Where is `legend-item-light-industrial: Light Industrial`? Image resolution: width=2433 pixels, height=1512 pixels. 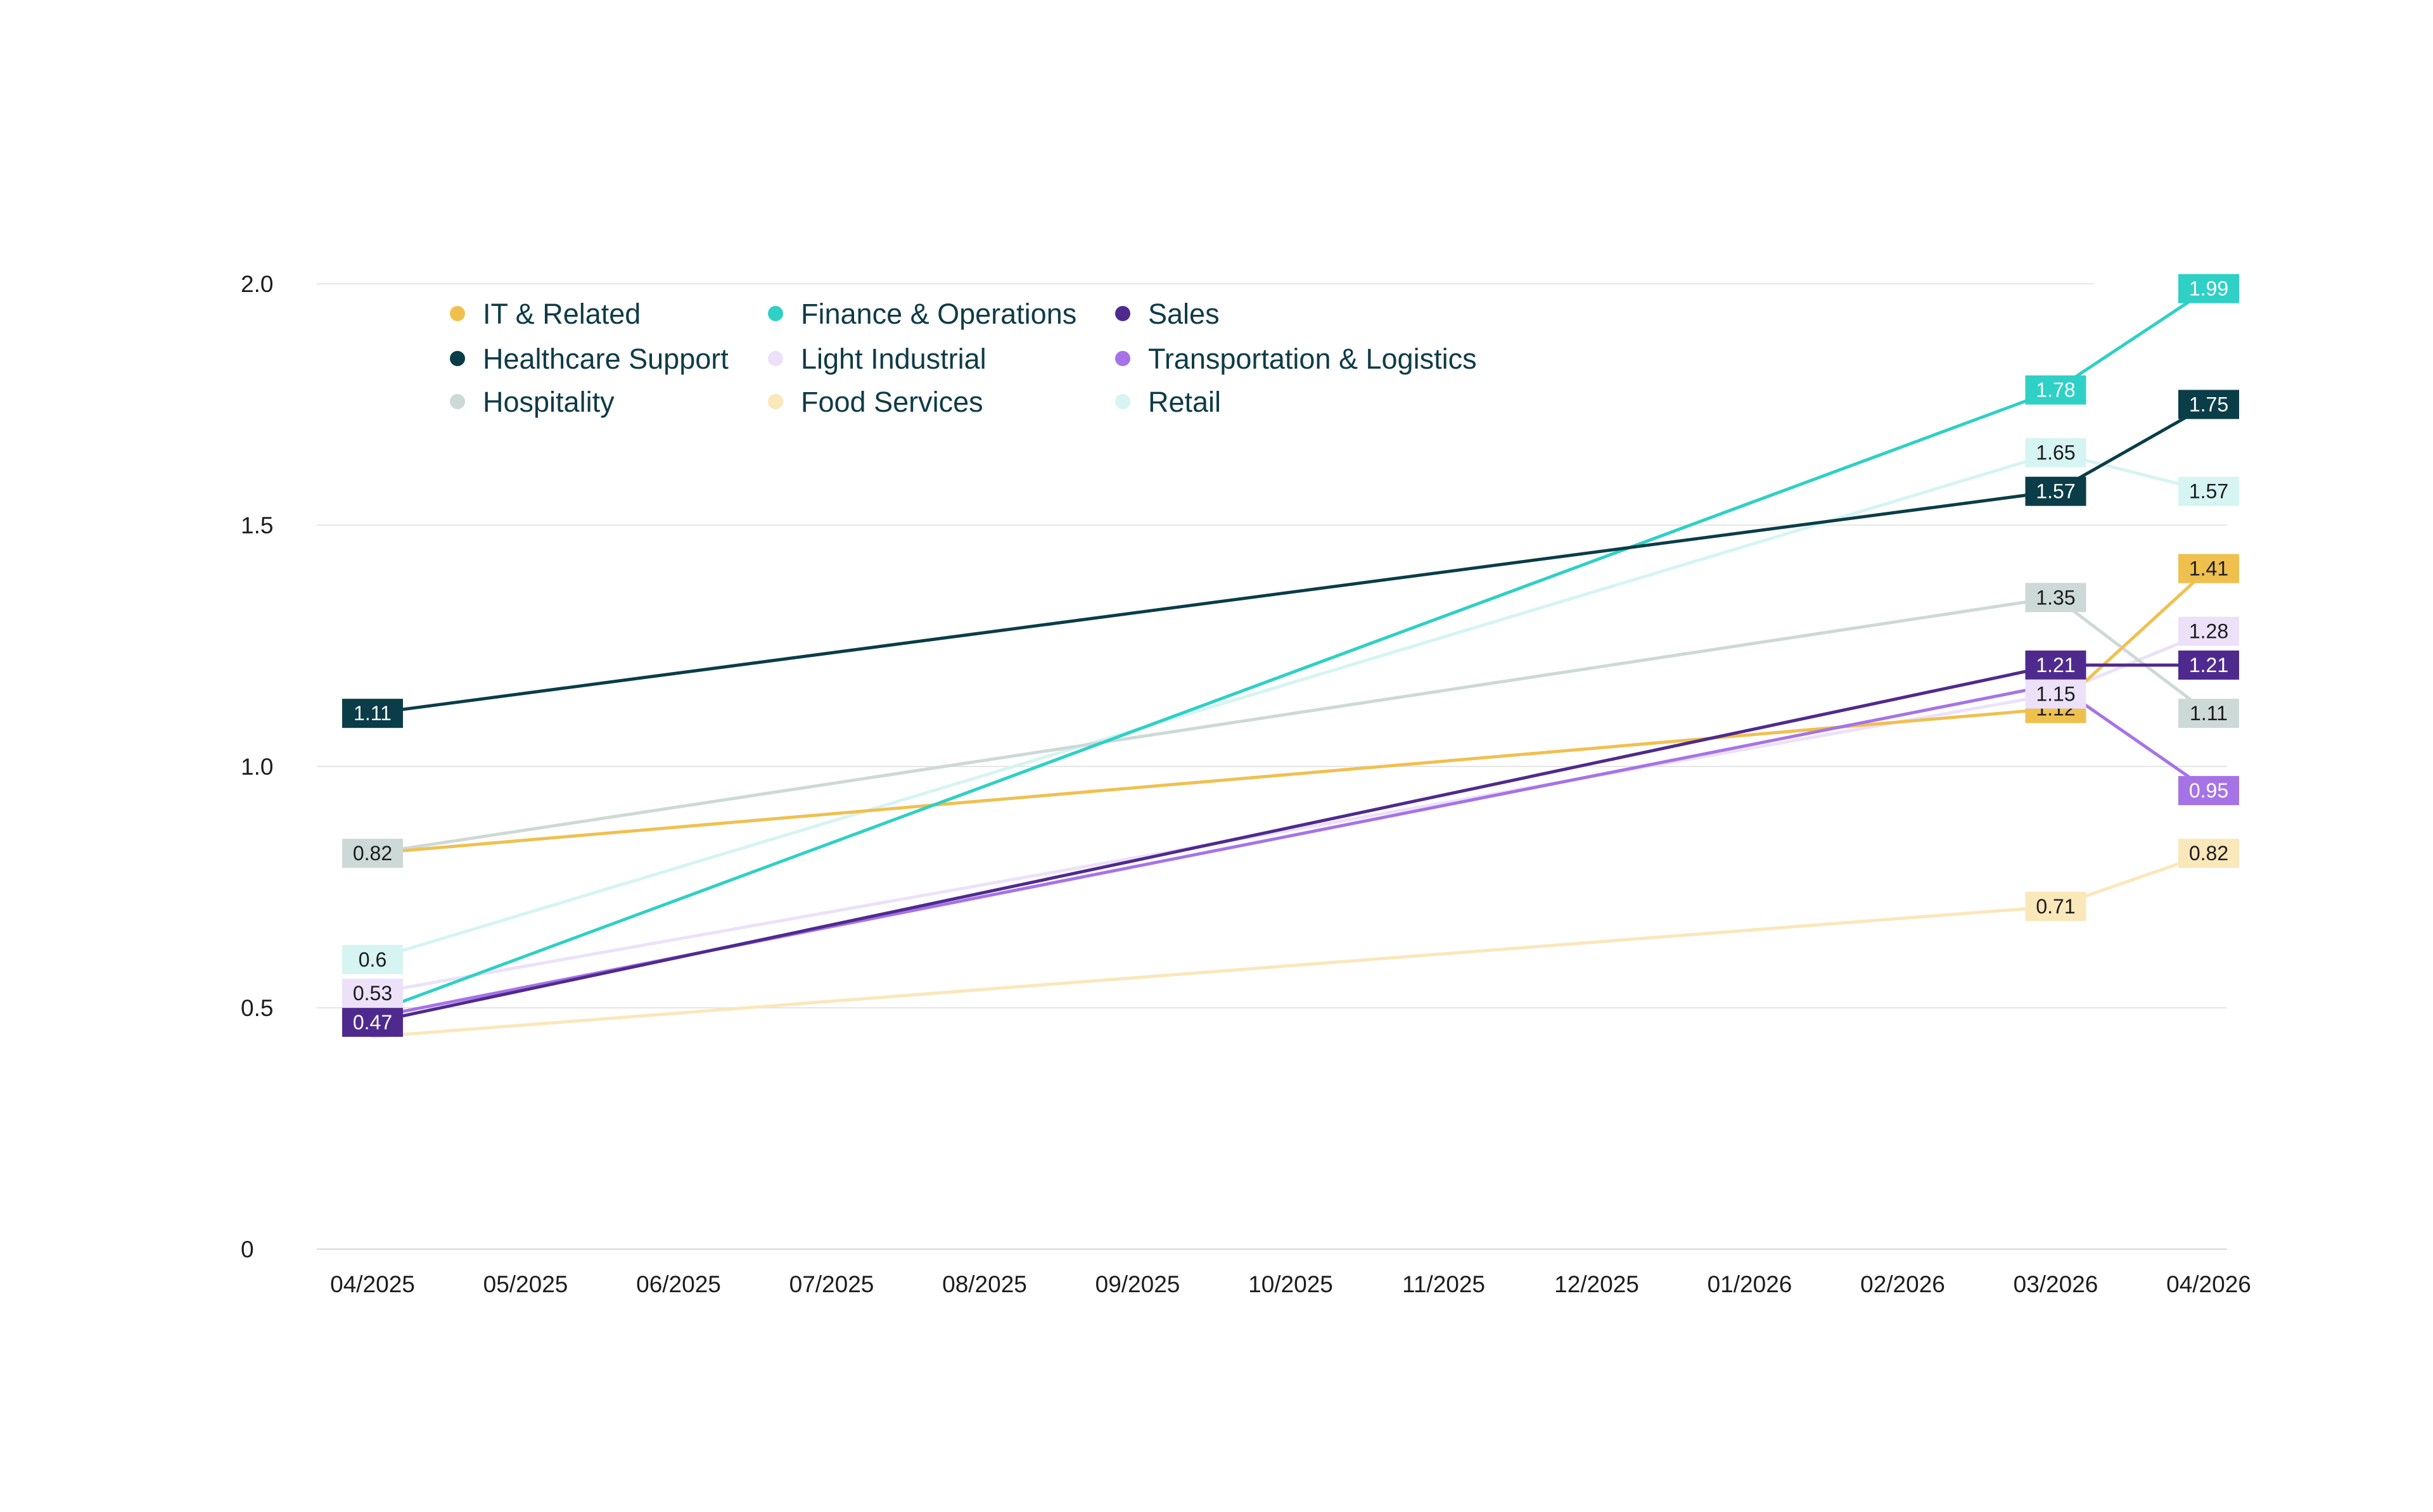 legend-item-light-industrial: Light Industrial is located at coordinates (877, 359).